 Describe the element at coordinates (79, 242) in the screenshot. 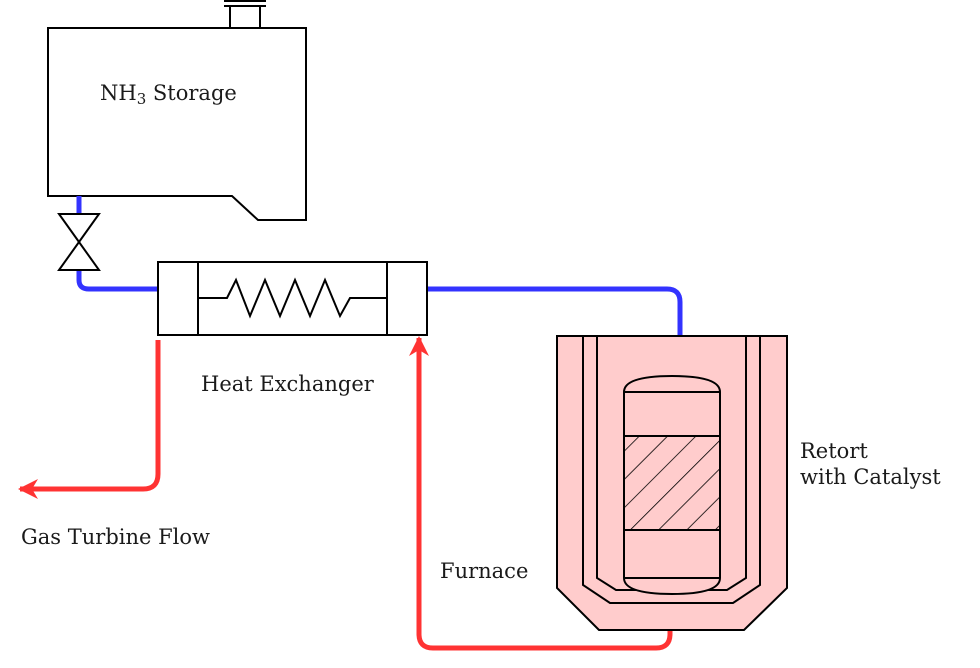

I see `valve-icon` at that location.